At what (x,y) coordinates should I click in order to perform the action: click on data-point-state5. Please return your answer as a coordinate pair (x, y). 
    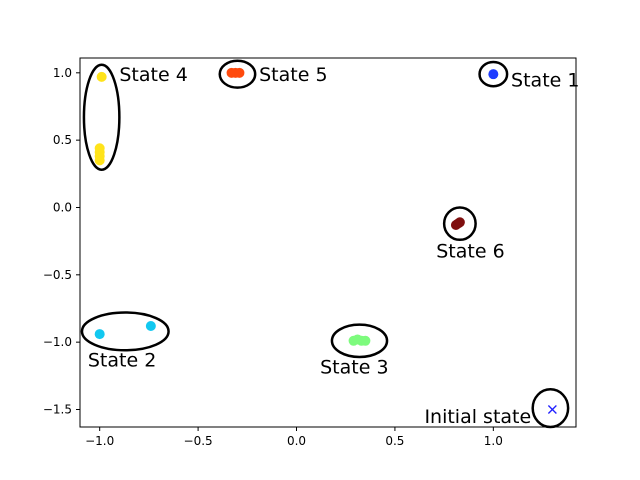
    Looking at the image, I should click on (239, 72).